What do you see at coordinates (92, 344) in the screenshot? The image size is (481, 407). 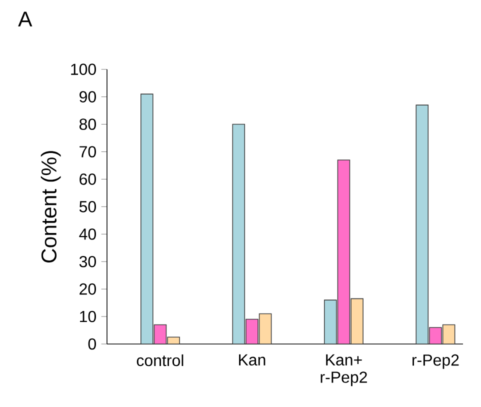 I see `y-tick-label: 0` at bounding box center [92, 344].